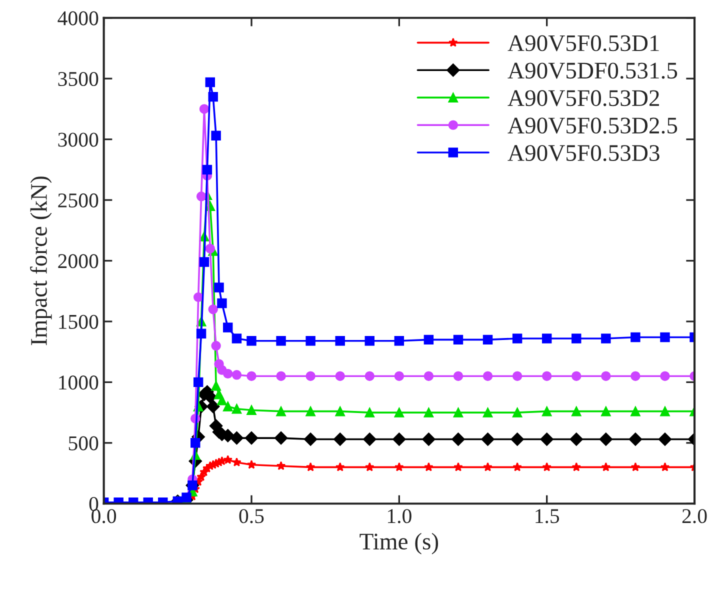 The width and height of the screenshot is (716, 596). I want to click on legend-label: A90V5F0.53D1, so click(583, 43).